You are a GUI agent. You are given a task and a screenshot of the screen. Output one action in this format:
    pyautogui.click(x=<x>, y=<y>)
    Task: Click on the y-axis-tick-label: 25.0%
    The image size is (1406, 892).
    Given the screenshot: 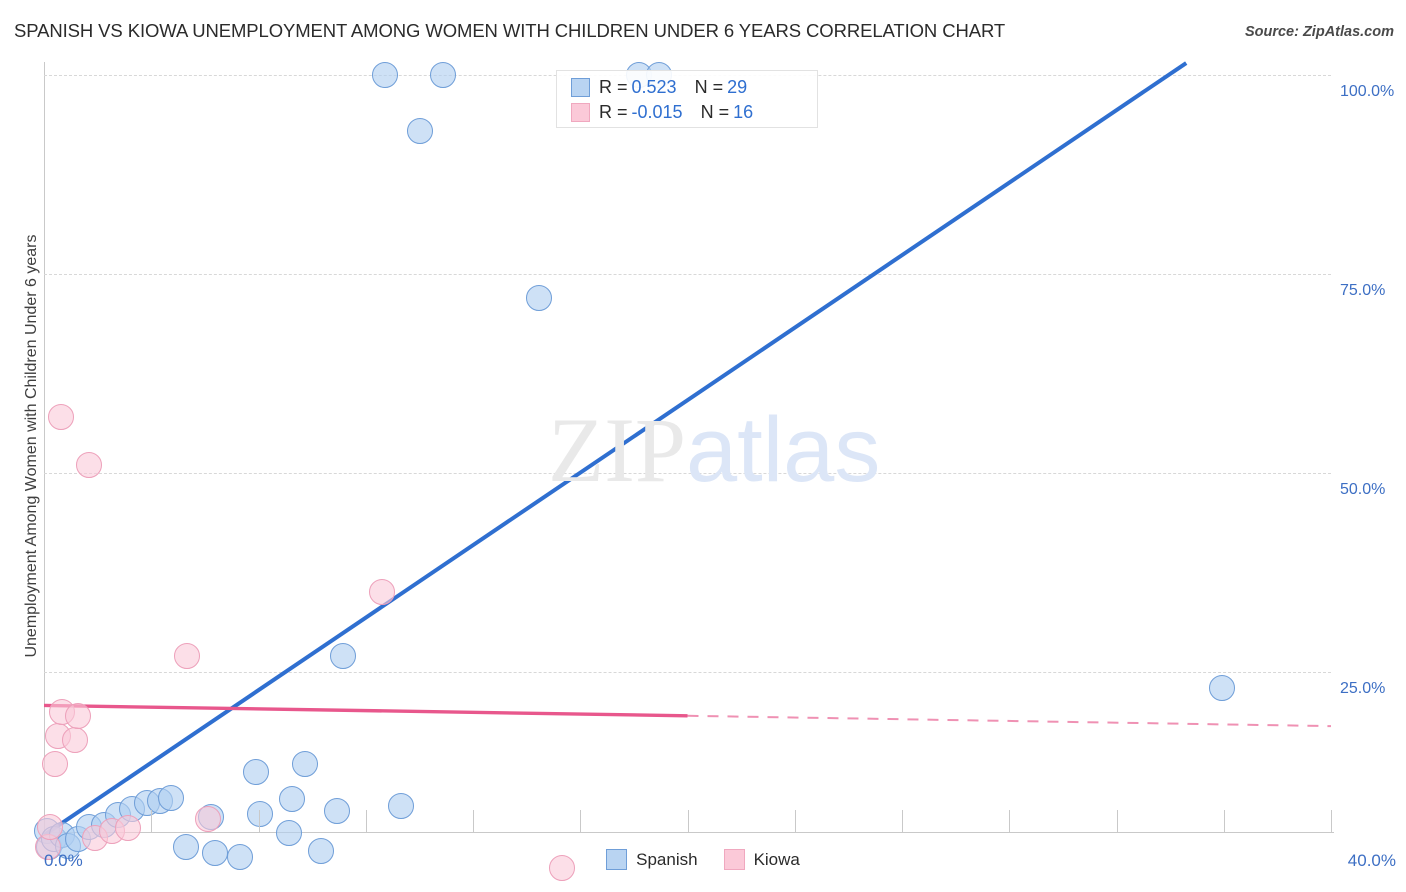 What is the action you would take?
    pyautogui.click(x=1363, y=688)
    